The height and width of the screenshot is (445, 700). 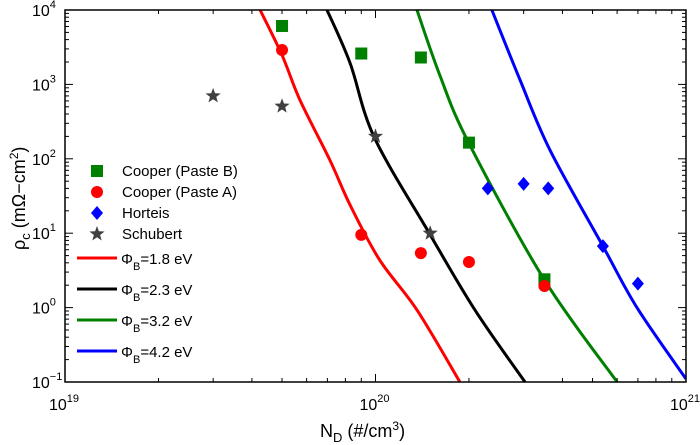 I want to click on legend-label: ΦB=3.2 eV, so click(x=156, y=324).